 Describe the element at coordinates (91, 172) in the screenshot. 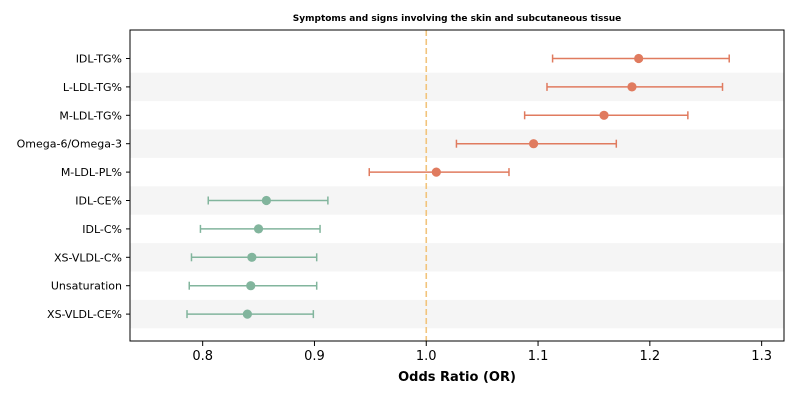

I see `y-tick-label: M-LDL-PL%` at that location.